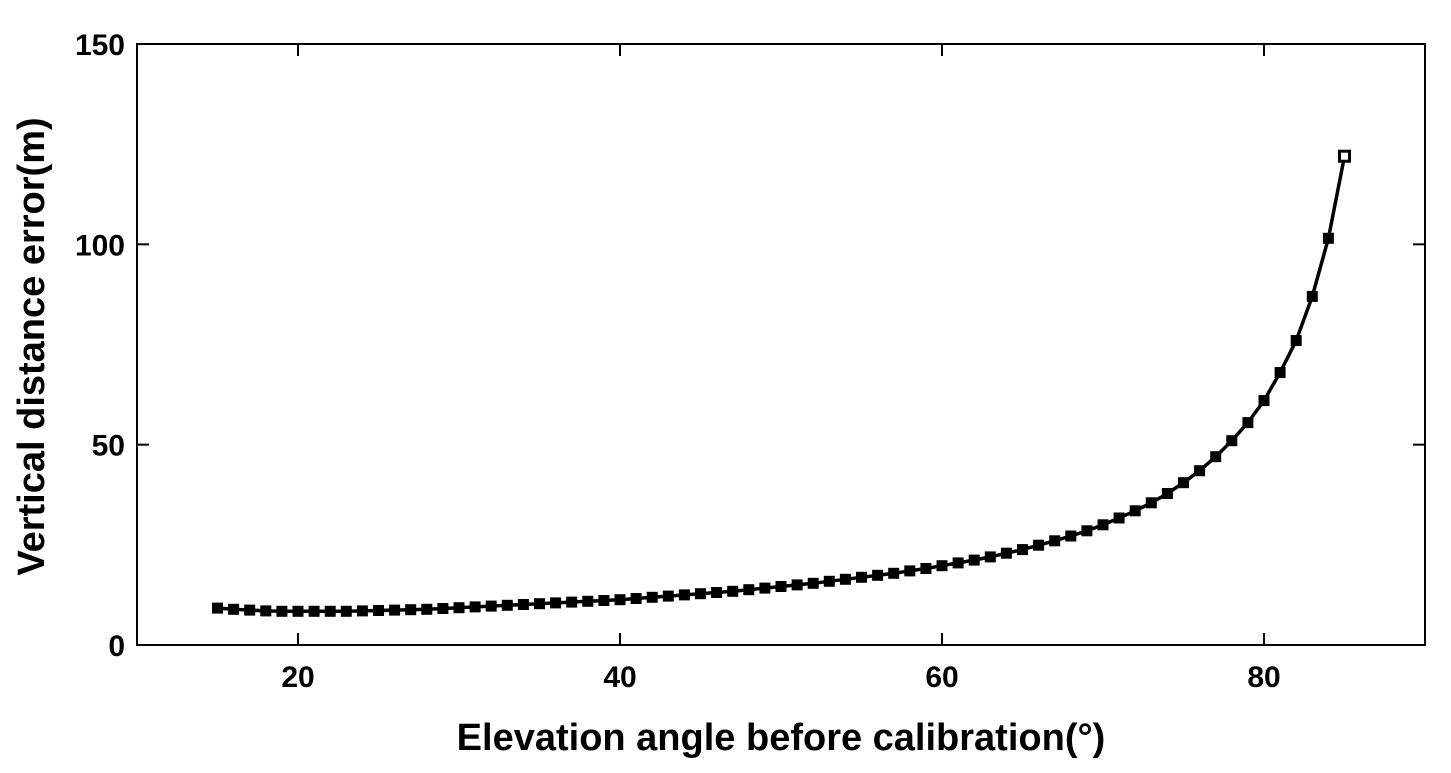 This screenshot has width=1451, height=773. What do you see at coordinates (32, 346) in the screenshot?
I see `y-axis-title: Vertical distance error(m)` at bounding box center [32, 346].